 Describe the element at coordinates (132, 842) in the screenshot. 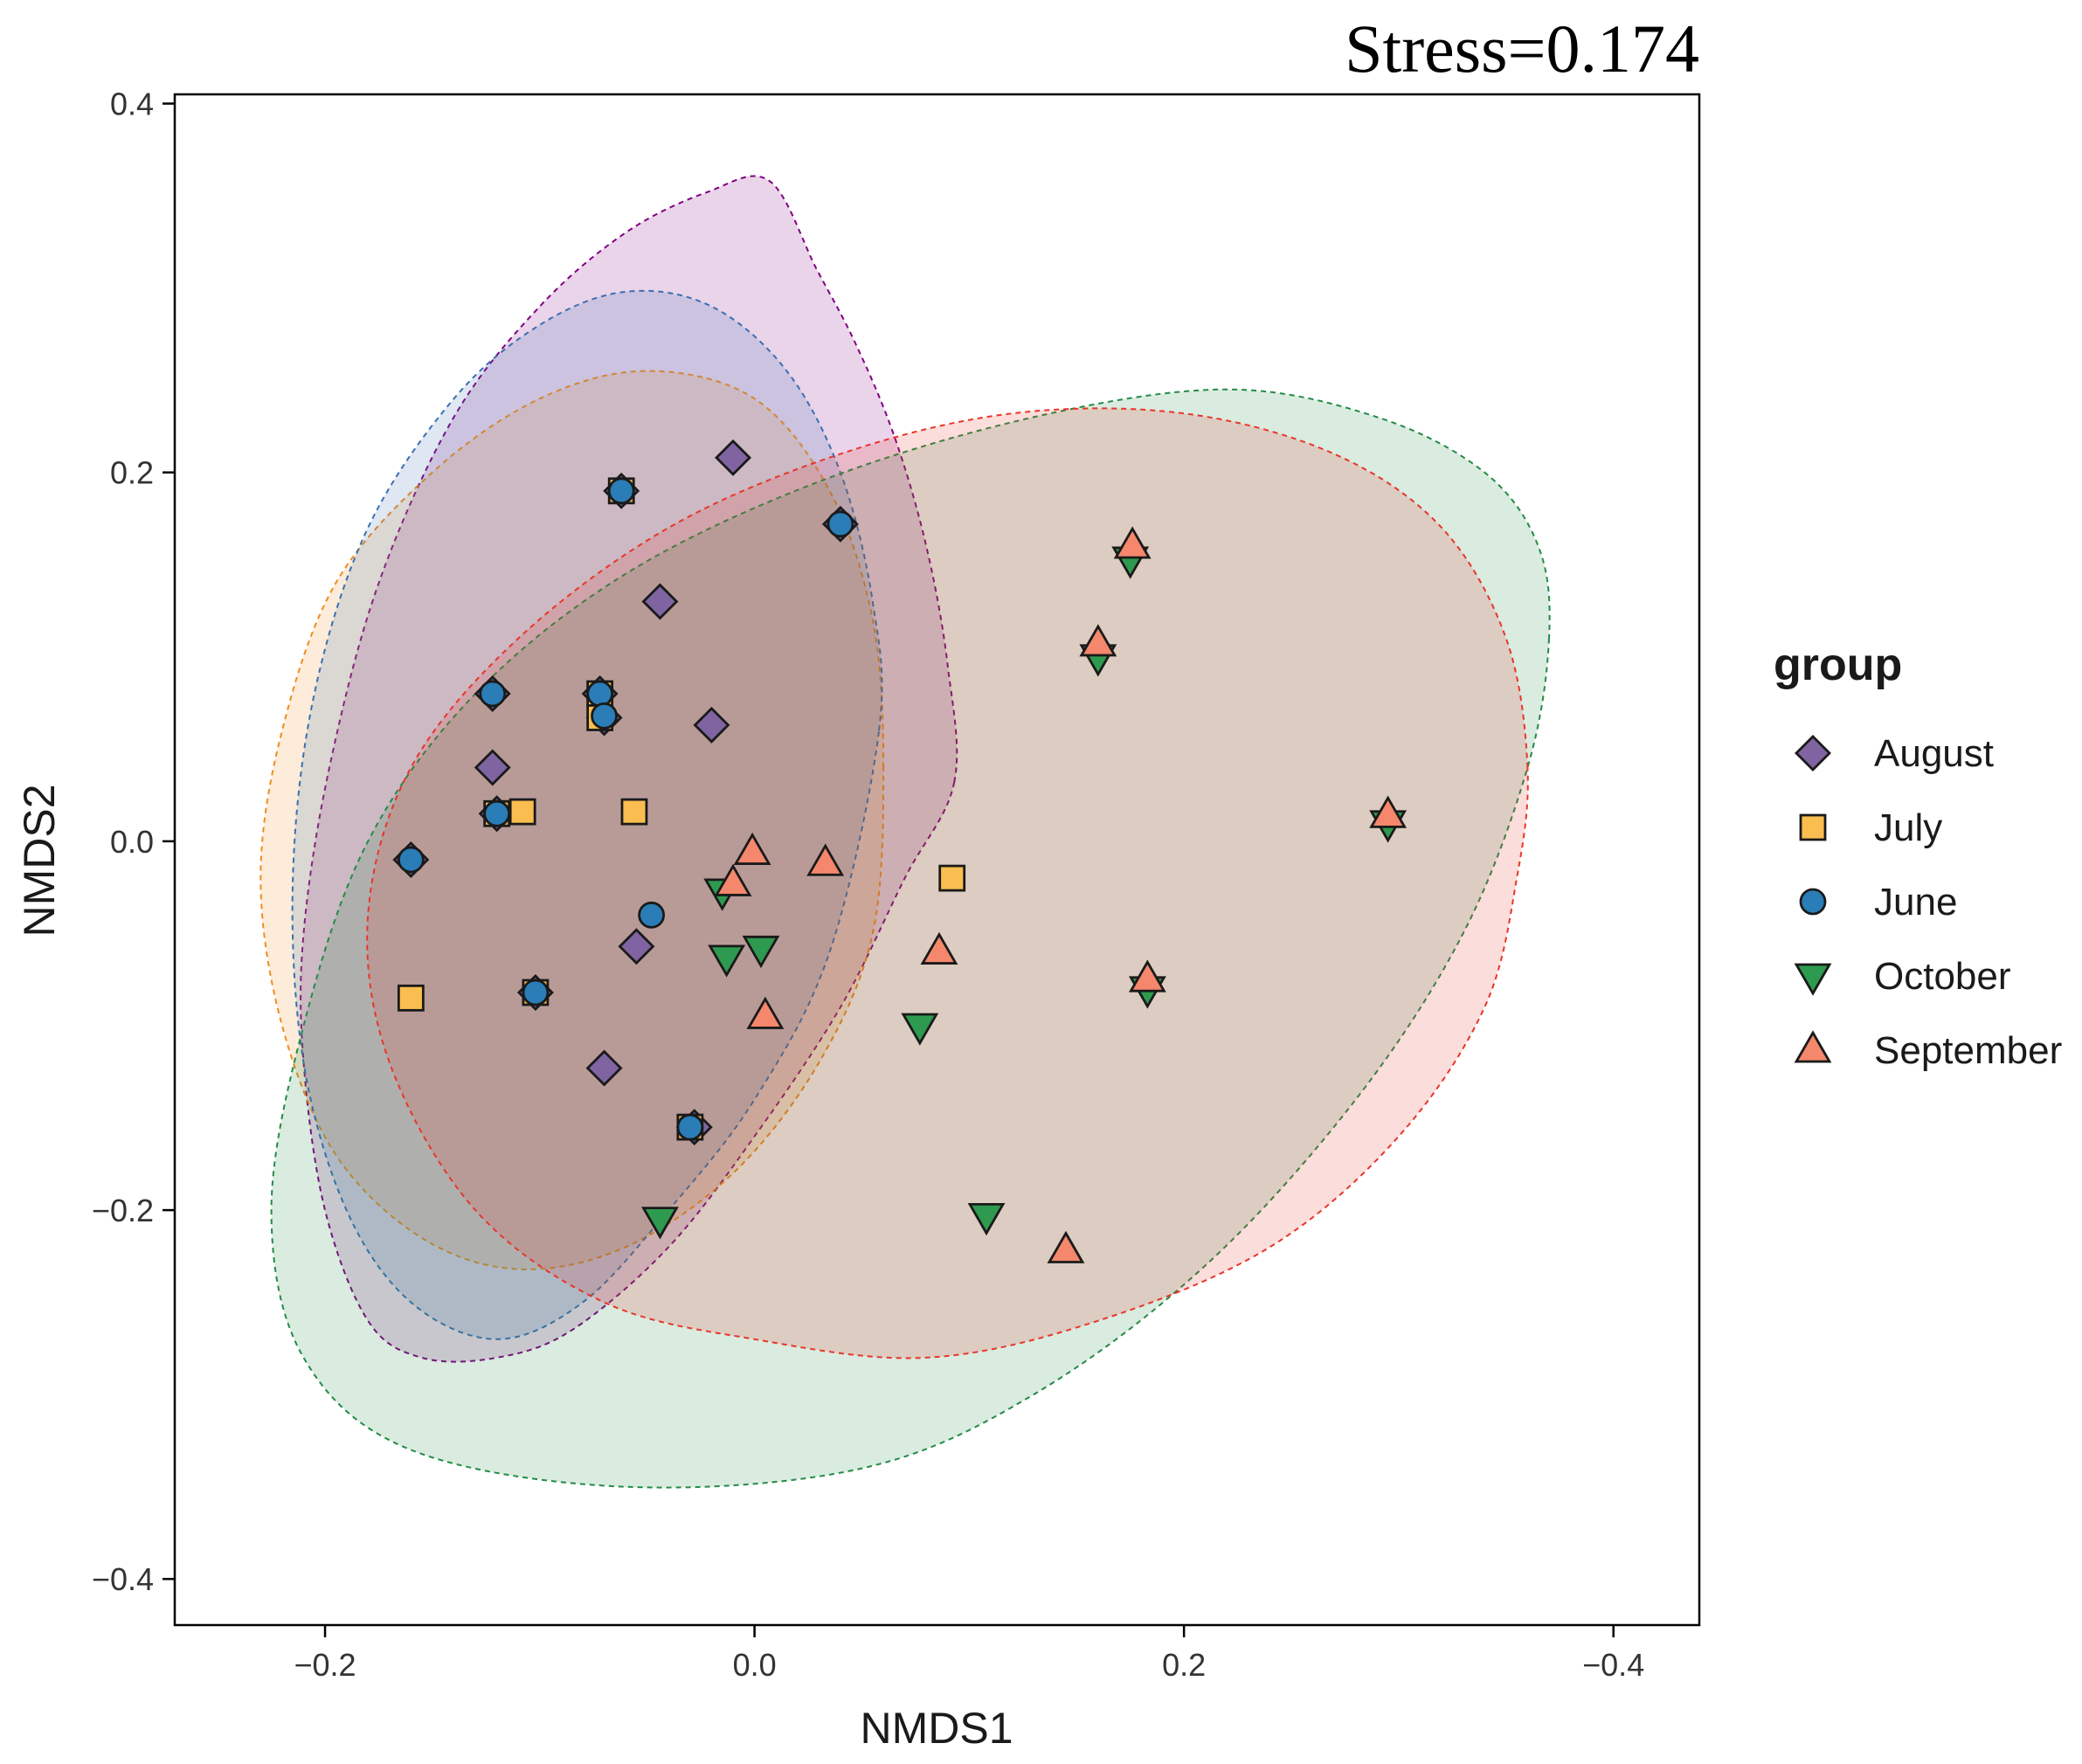

I see `y-tick-label: 0.0` at that location.